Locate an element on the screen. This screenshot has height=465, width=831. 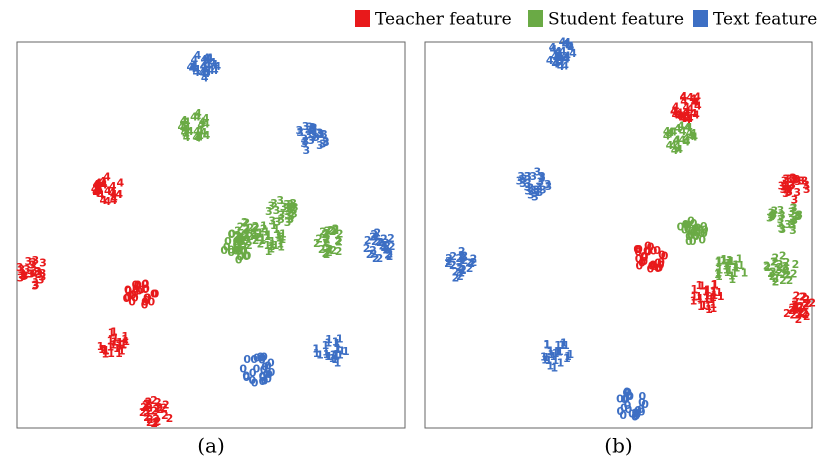
legend-label: Student feature is located at coordinates (616, 20).